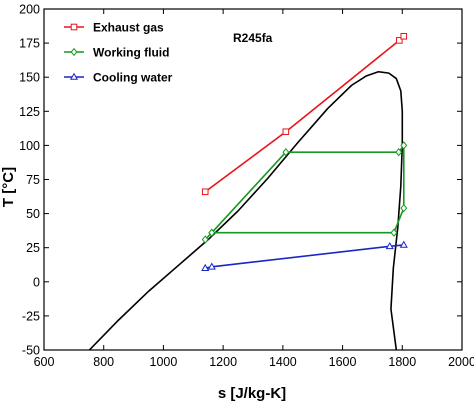 The width and height of the screenshot is (474, 405). Describe the element at coordinates (29, 10) in the screenshot. I see `y-tick-label: 200` at that location.